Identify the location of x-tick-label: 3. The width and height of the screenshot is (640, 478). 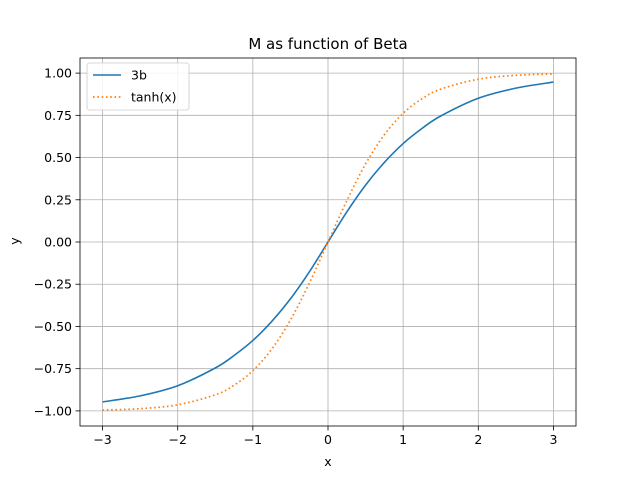
(553, 439).